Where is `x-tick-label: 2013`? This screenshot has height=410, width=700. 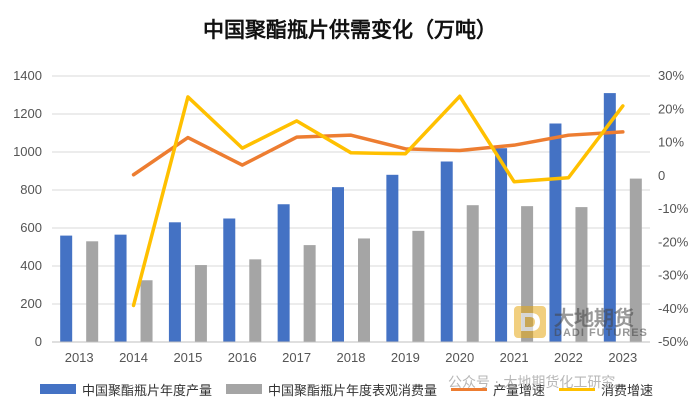
x-tick-label: 2013 is located at coordinates (79, 357).